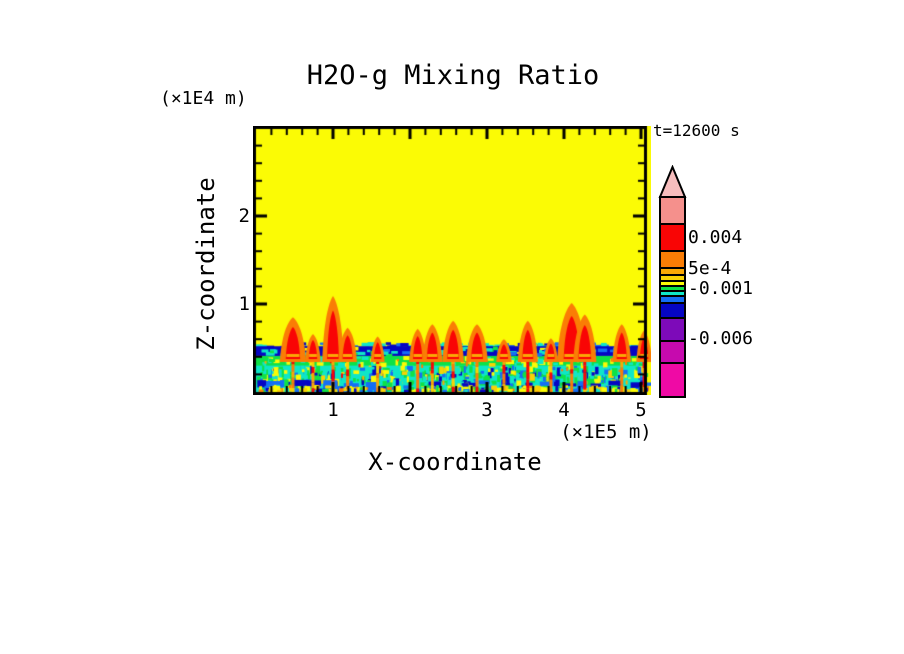 This screenshot has width=904, height=654. What do you see at coordinates (333, 410) in the screenshot?
I see `x-tick-label: 1` at bounding box center [333, 410].